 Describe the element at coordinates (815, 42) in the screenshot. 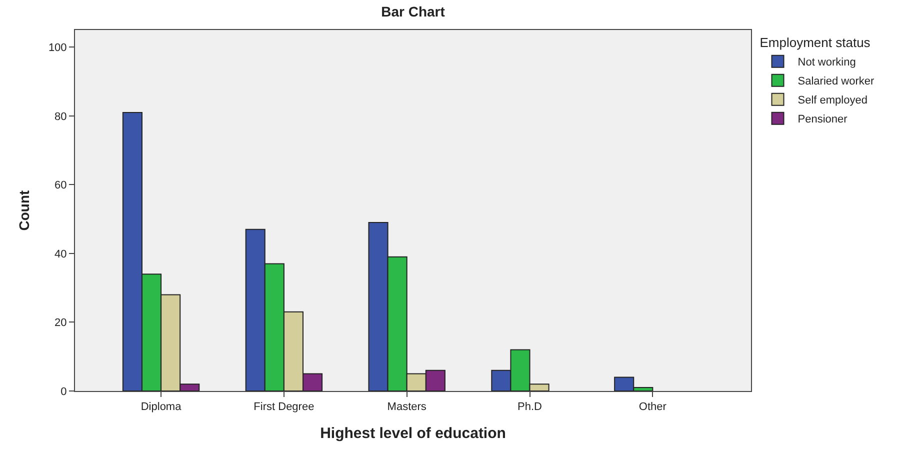

I see `legend-title: Employment status` at that location.